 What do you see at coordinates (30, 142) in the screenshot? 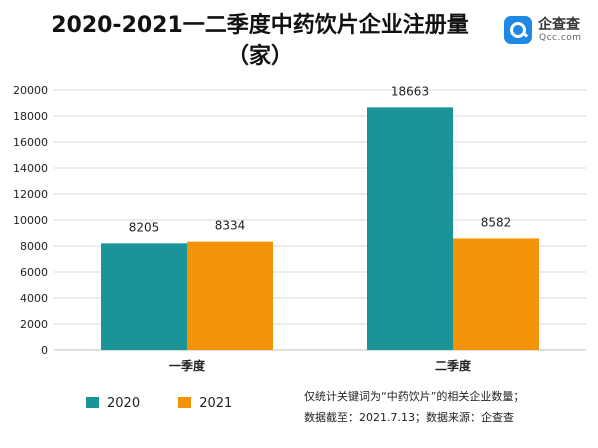
I see `y-tick-label: 16000` at bounding box center [30, 142].